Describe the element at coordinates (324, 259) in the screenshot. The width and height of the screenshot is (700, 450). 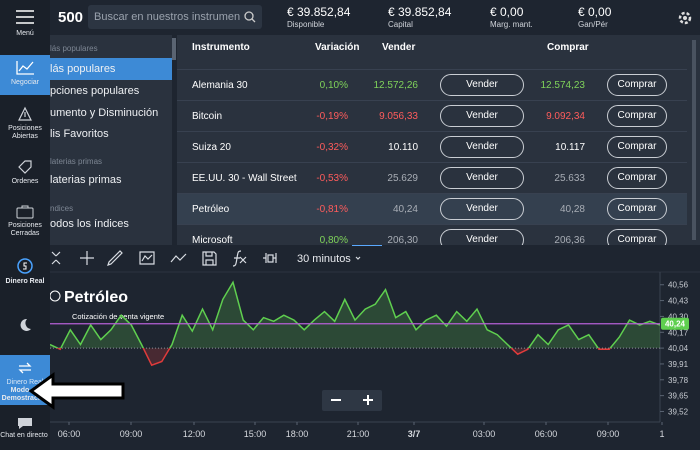
I see `interval-select: 30 minutos` at that location.